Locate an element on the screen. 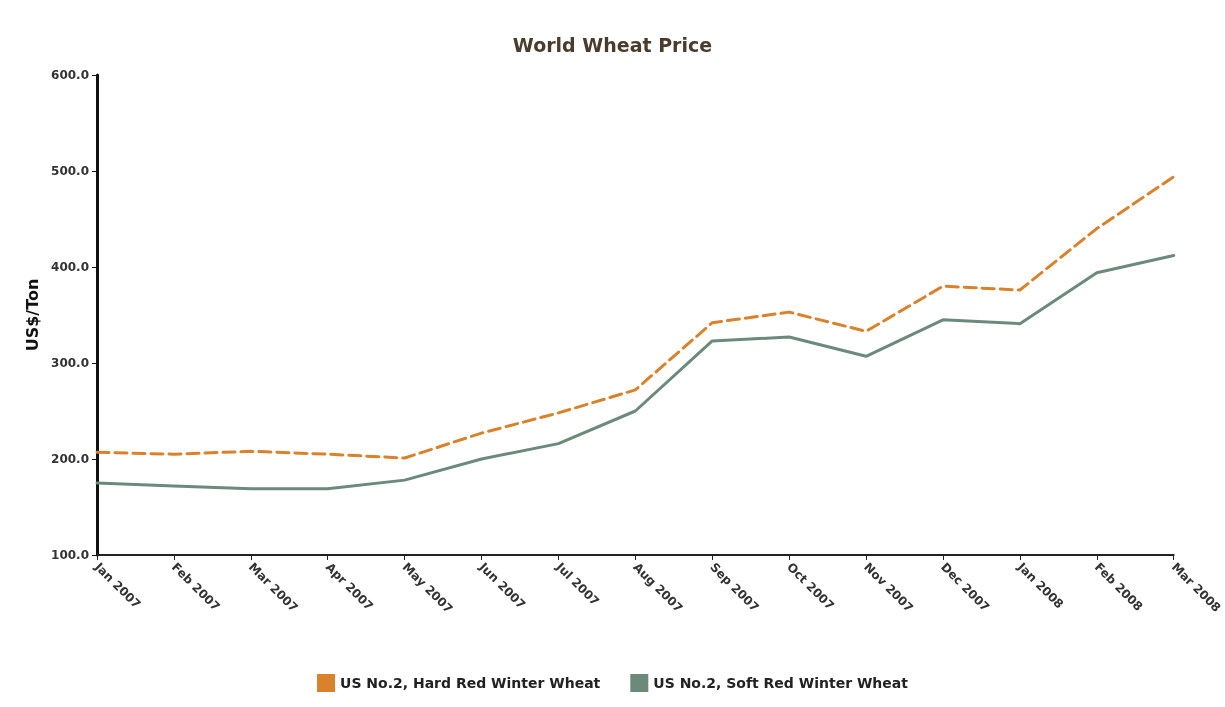  y-tick-label: 500.0 is located at coordinates (70, 171).